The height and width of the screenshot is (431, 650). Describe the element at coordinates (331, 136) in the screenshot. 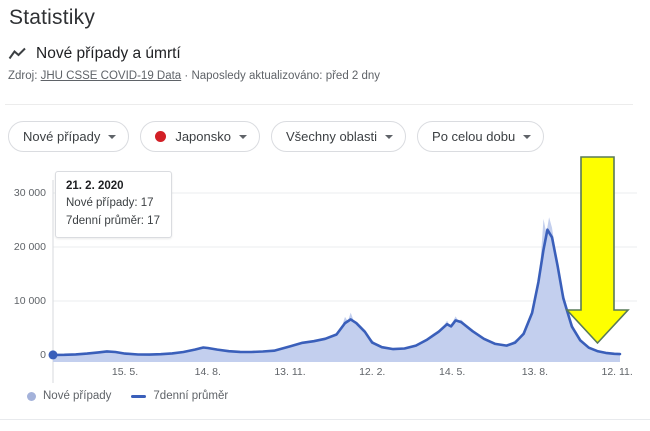

I see `filter-chip-label: Všechny oblasti` at that location.